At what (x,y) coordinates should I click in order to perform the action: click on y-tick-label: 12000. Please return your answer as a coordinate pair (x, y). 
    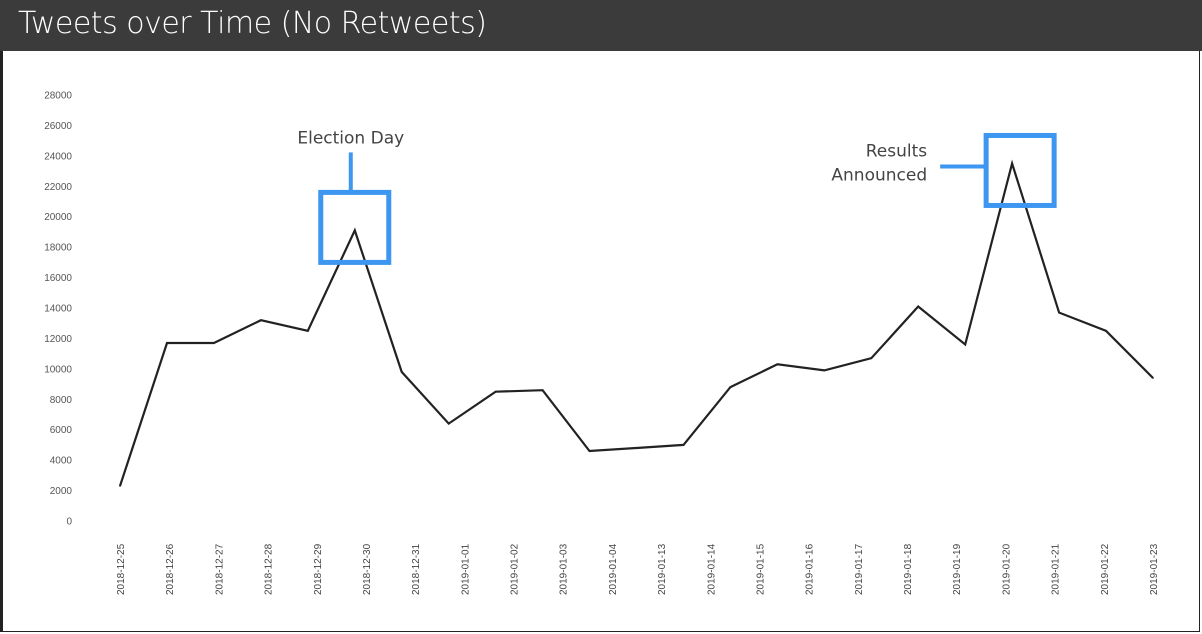
    Looking at the image, I should click on (58, 339).